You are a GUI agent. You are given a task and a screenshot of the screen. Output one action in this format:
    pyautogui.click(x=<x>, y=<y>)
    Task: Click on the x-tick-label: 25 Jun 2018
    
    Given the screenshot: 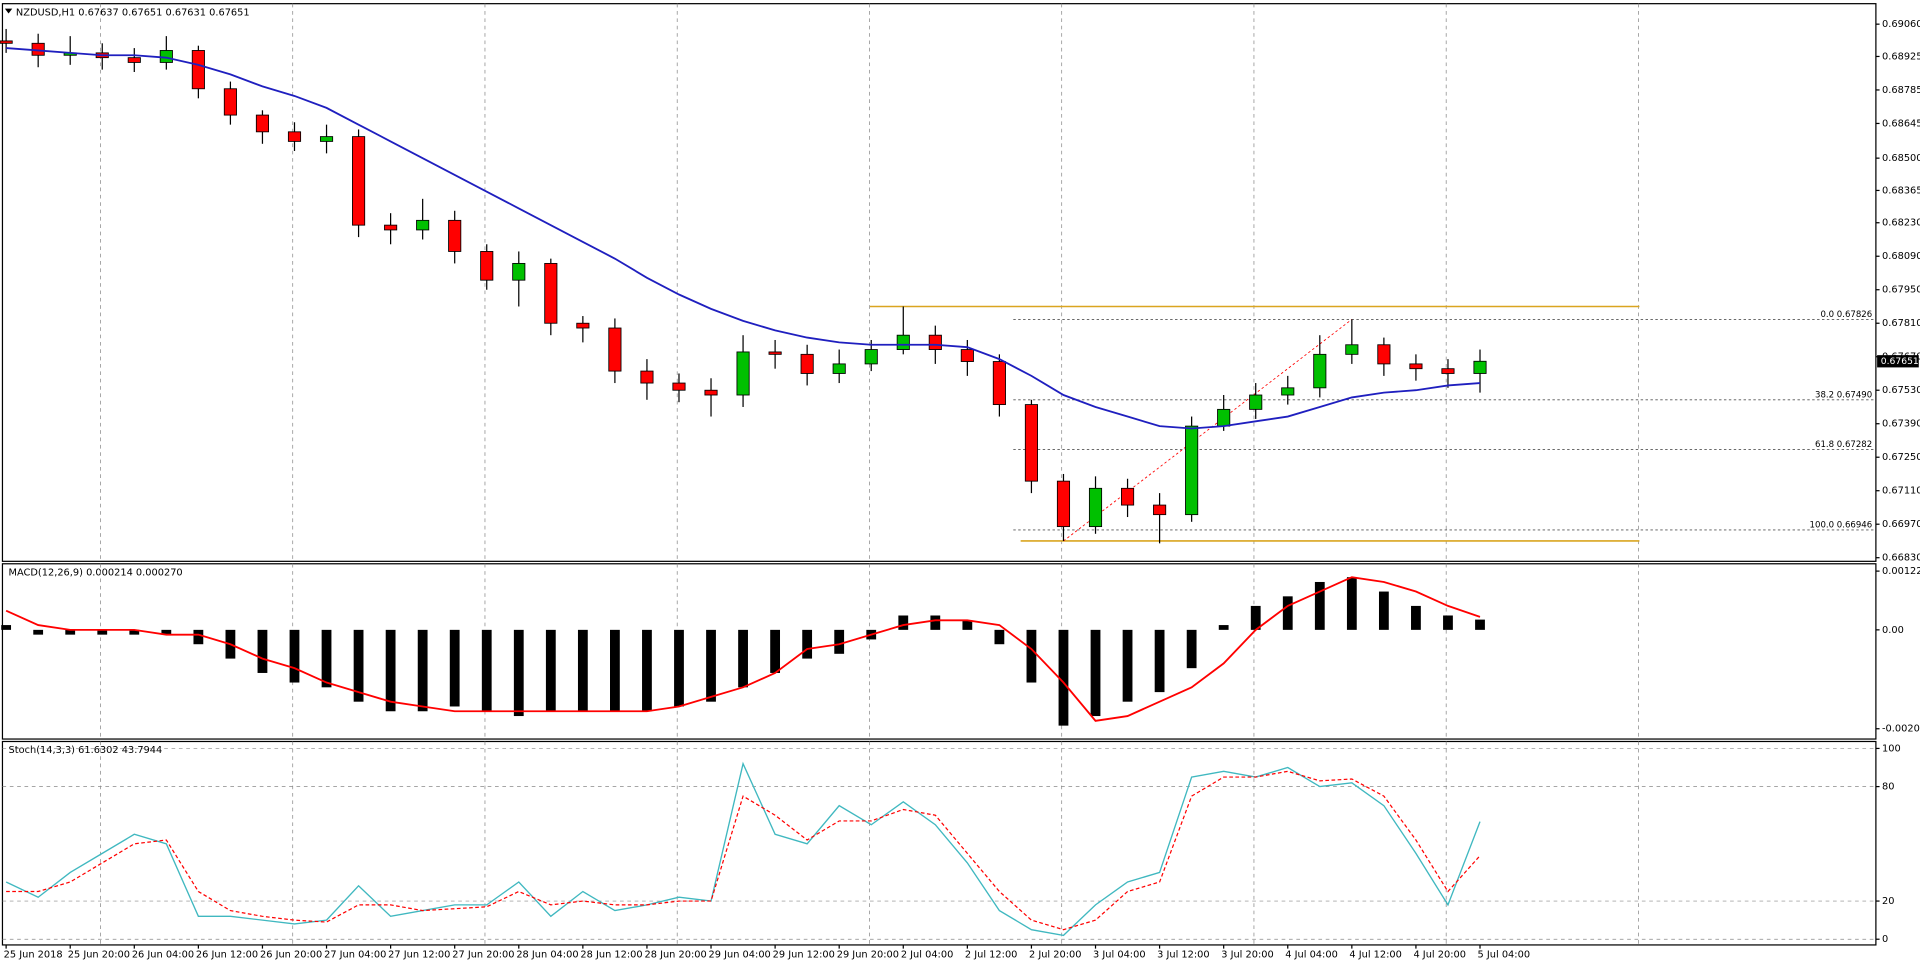 What is the action you would take?
    pyautogui.click(x=33, y=955)
    